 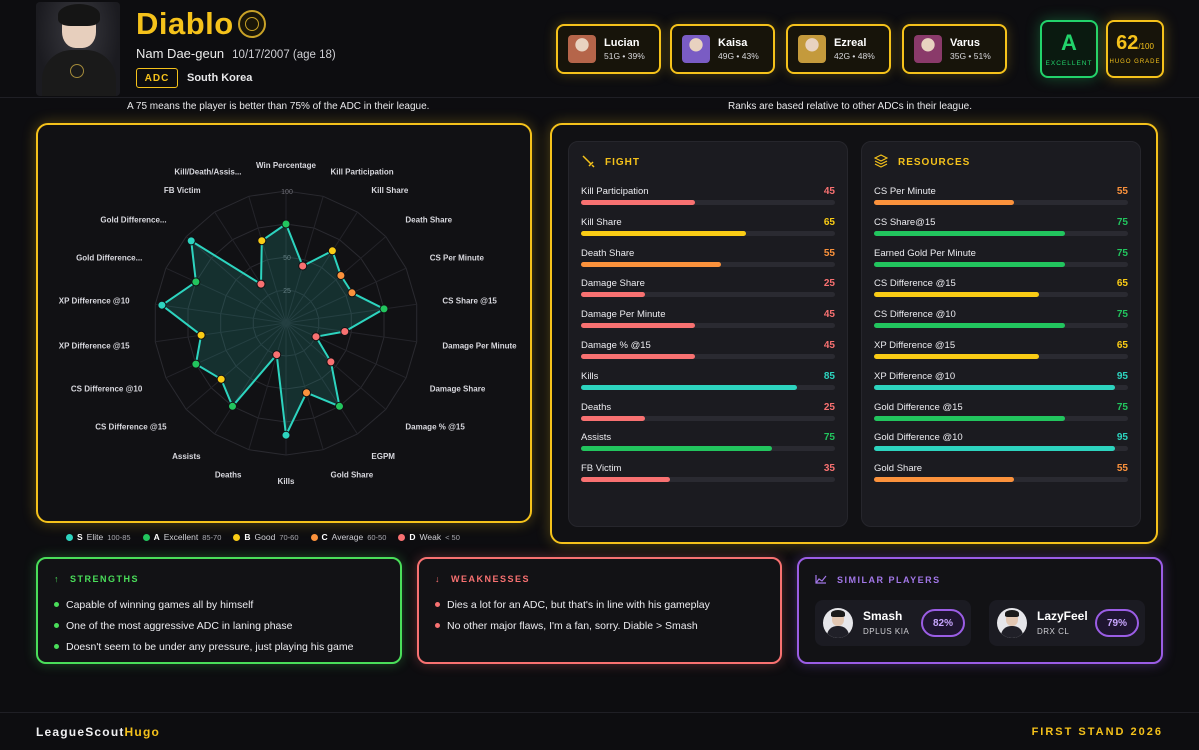 What do you see at coordinates (286, 481) in the screenshot?
I see `radar-axis-label: Kills` at bounding box center [286, 481].